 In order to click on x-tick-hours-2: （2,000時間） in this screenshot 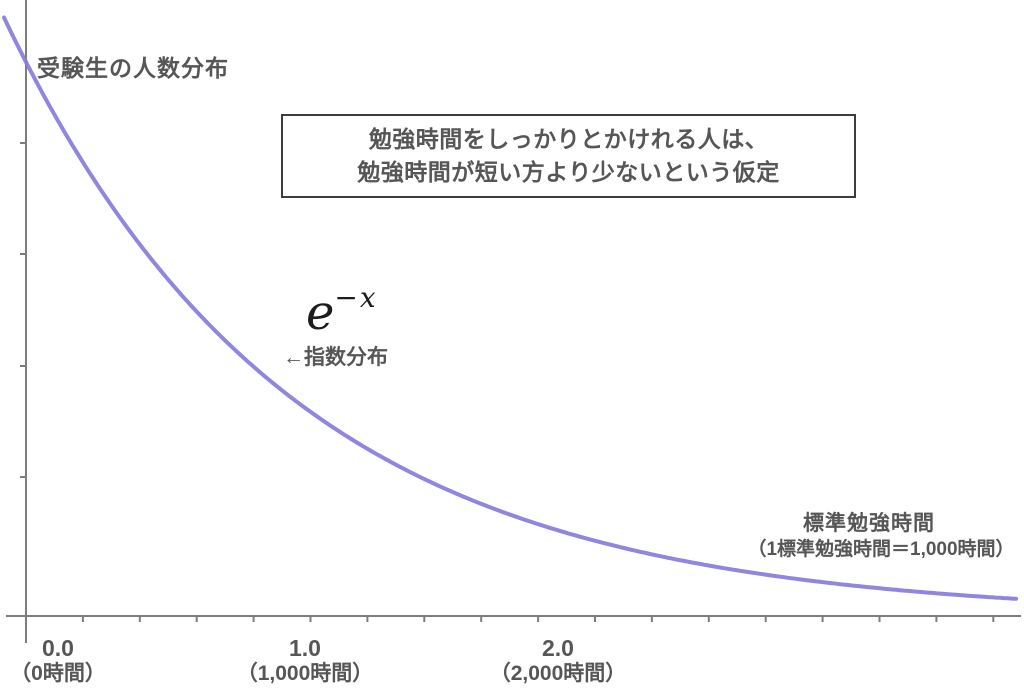, I will do `click(558, 673)`.